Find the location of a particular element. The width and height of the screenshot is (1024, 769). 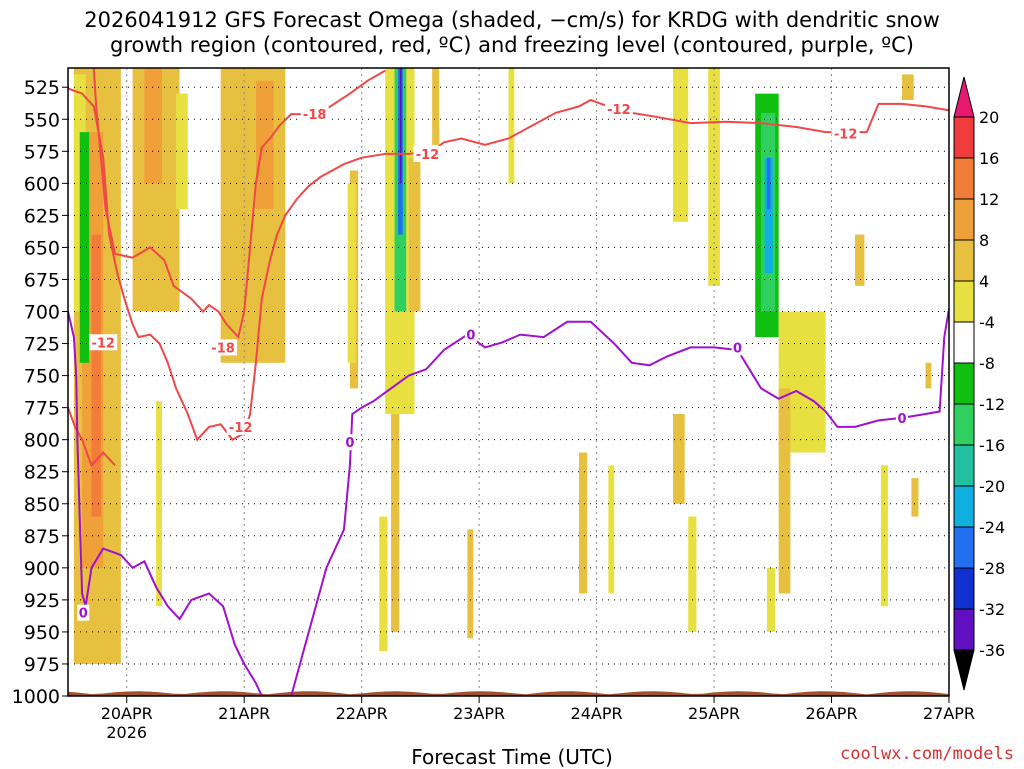

x-tick-label: 24APR is located at coordinates (597, 713).